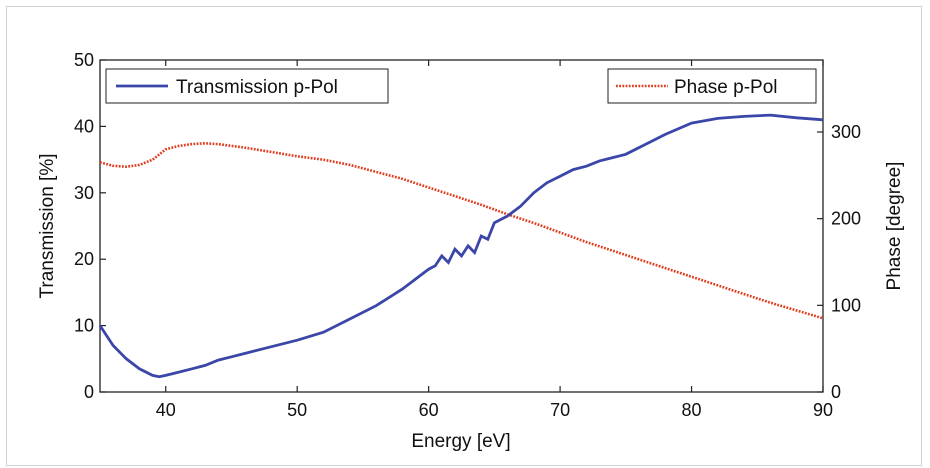  What do you see at coordinates (84, 60) in the screenshot?
I see `left-y-tick-label: 50` at bounding box center [84, 60].